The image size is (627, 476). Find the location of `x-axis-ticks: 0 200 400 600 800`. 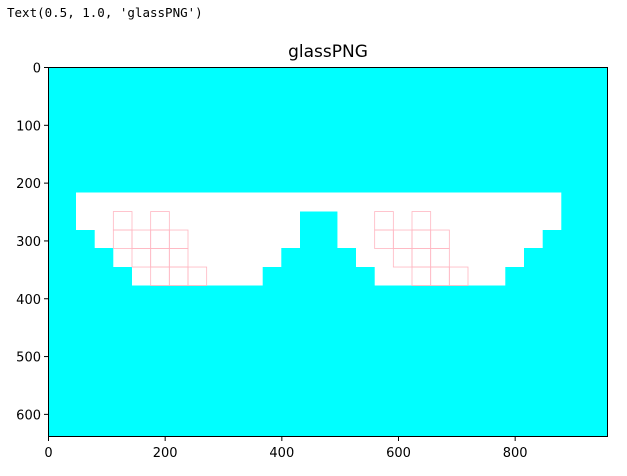

x-axis-ticks: 0 200 400 600 800 is located at coordinates (286, 449).